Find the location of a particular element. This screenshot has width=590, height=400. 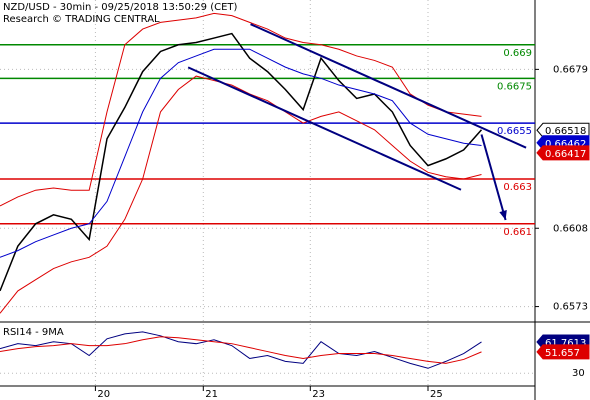

price-marker-label: 61.7613 is located at coordinates (565, 343).